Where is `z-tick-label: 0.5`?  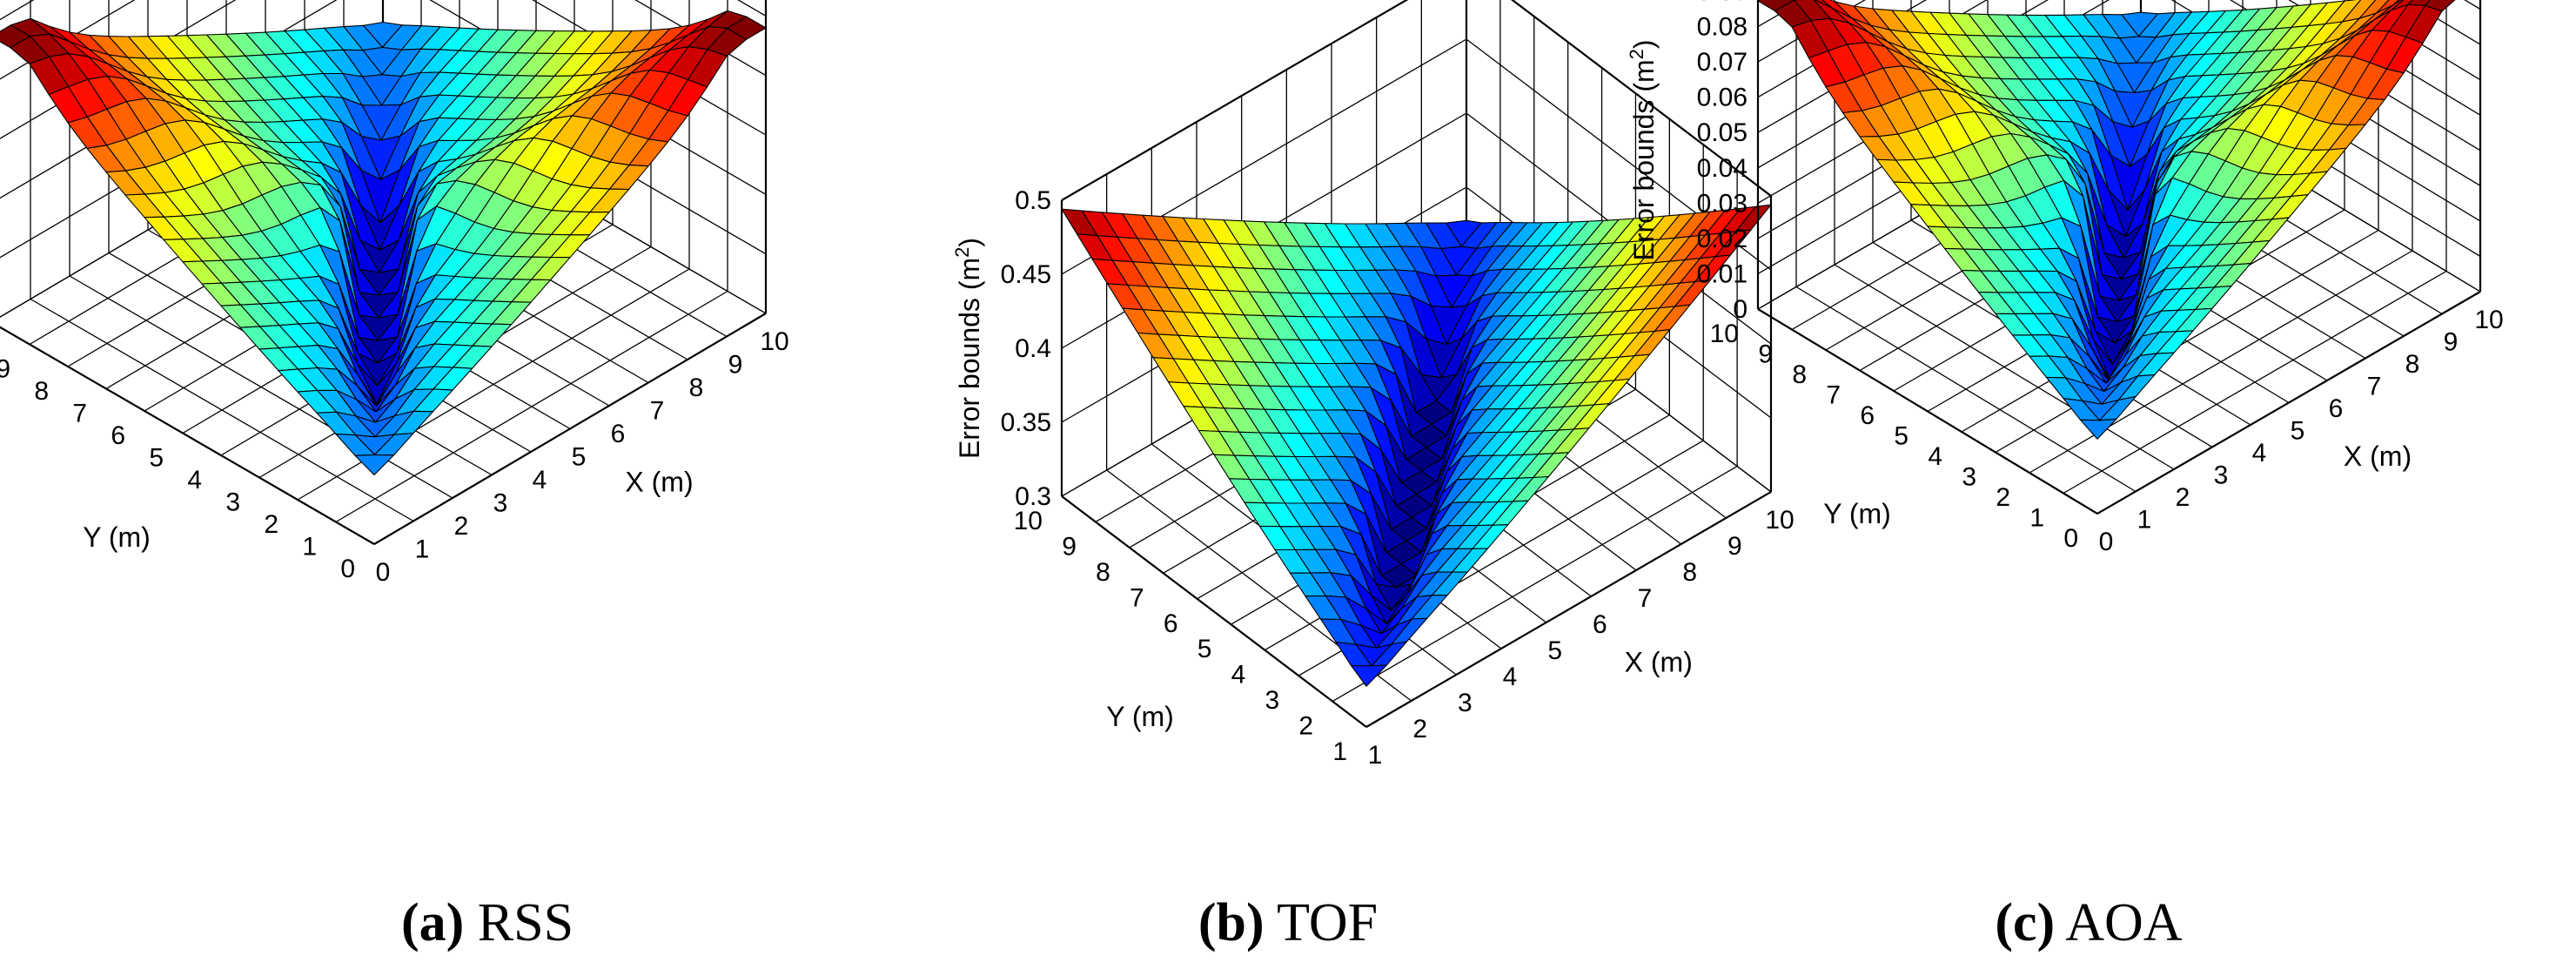 z-tick-label: 0.5 is located at coordinates (1033, 200).